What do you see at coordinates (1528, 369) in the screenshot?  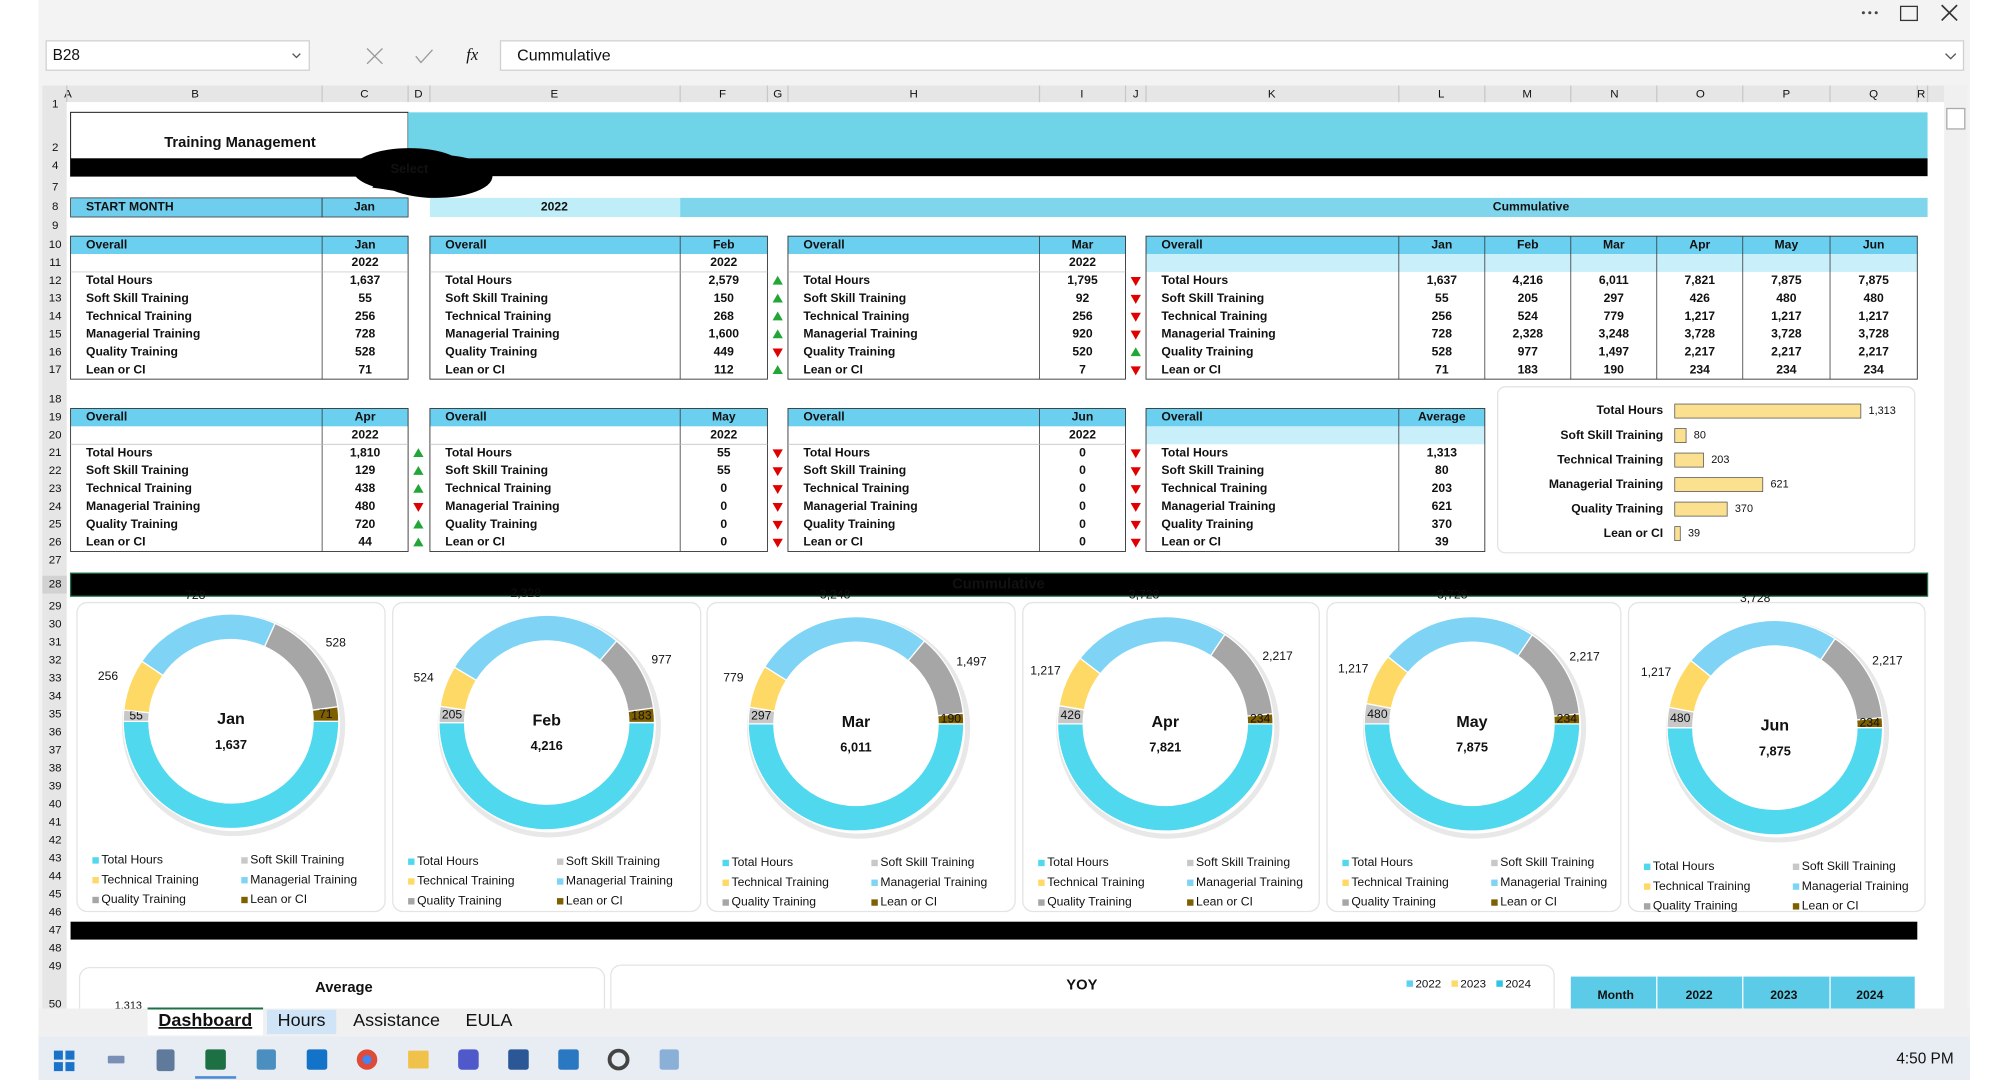 I see `cell-value: 183` at bounding box center [1528, 369].